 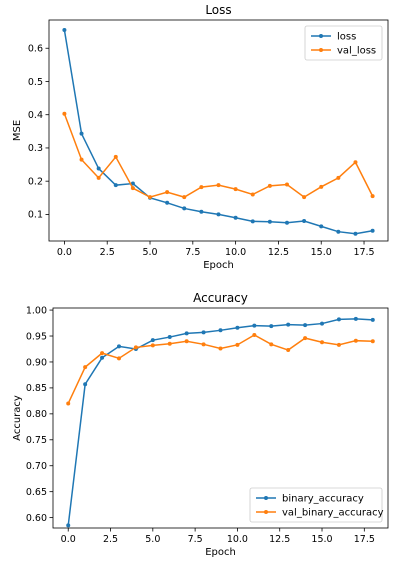 I want to click on series-line-val_binary_accuracy, so click(x=220, y=369).